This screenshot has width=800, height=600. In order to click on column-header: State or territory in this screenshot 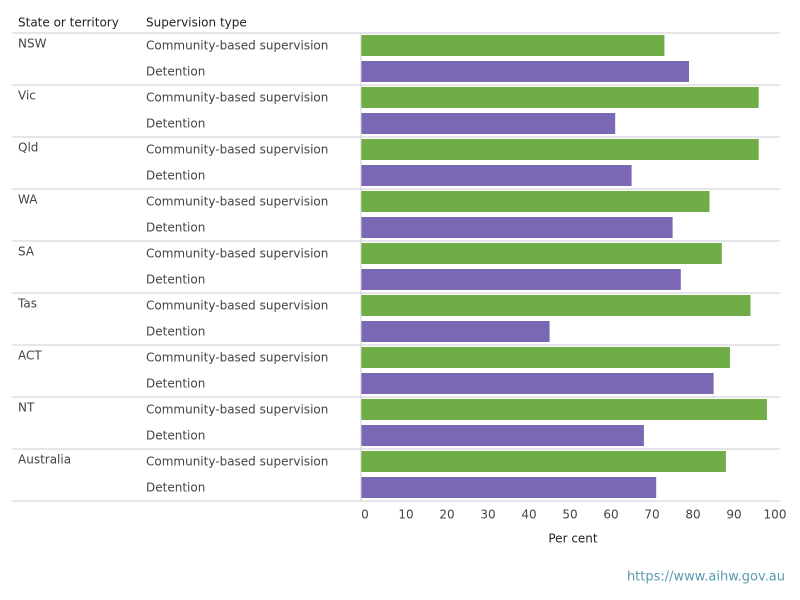, I will do `click(68, 23)`.